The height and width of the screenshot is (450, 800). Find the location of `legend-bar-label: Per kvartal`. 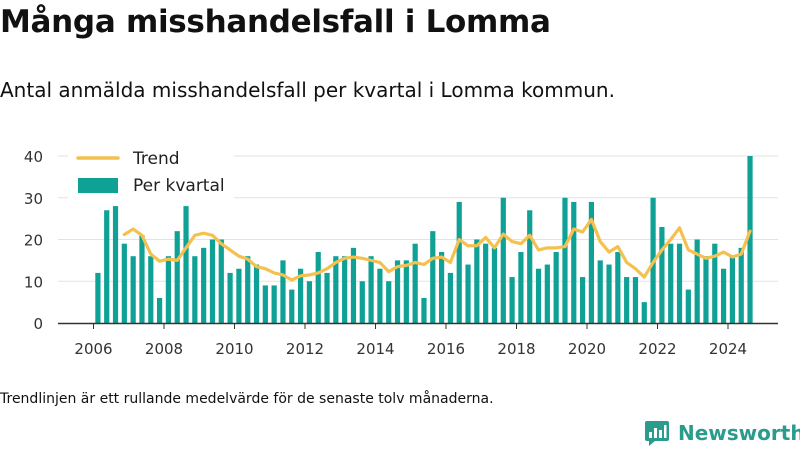

legend-bar-label: Per kvartal is located at coordinates (179, 186).